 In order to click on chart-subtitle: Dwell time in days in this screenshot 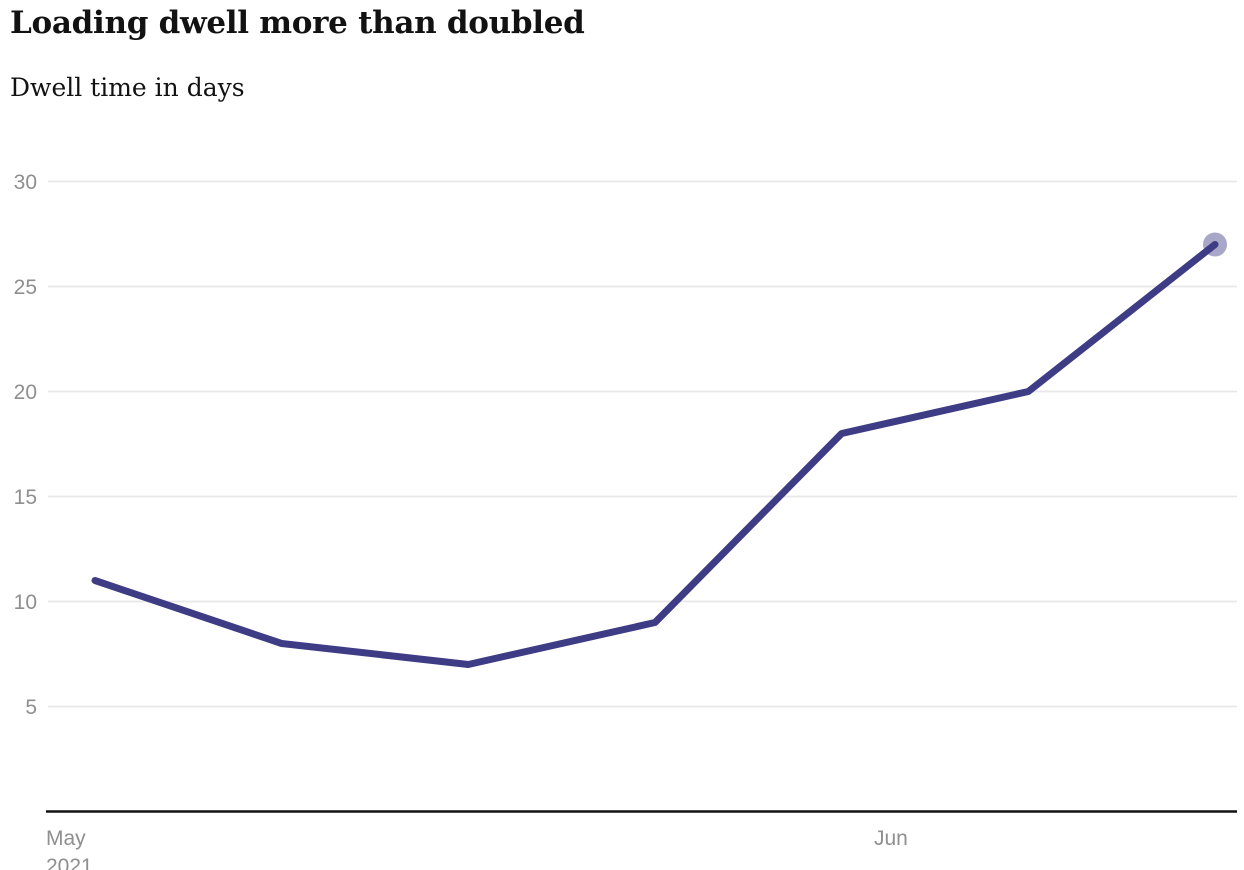, I will do `click(127, 87)`.